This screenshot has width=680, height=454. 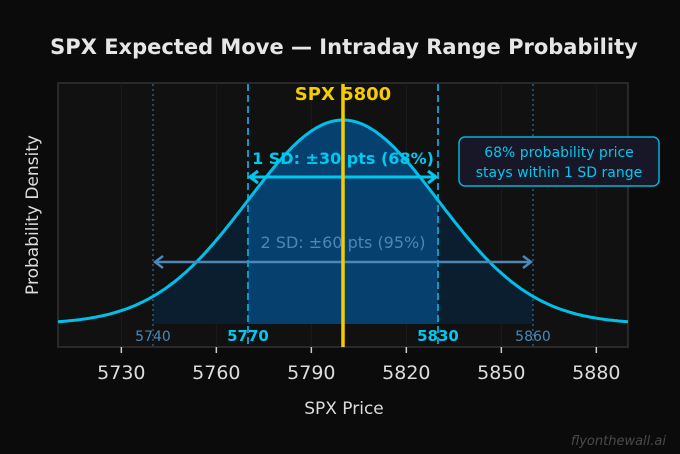 What do you see at coordinates (311, 373) in the screenshot?
I see `x-tick-label: 5790` at bounding box center [311, 373].